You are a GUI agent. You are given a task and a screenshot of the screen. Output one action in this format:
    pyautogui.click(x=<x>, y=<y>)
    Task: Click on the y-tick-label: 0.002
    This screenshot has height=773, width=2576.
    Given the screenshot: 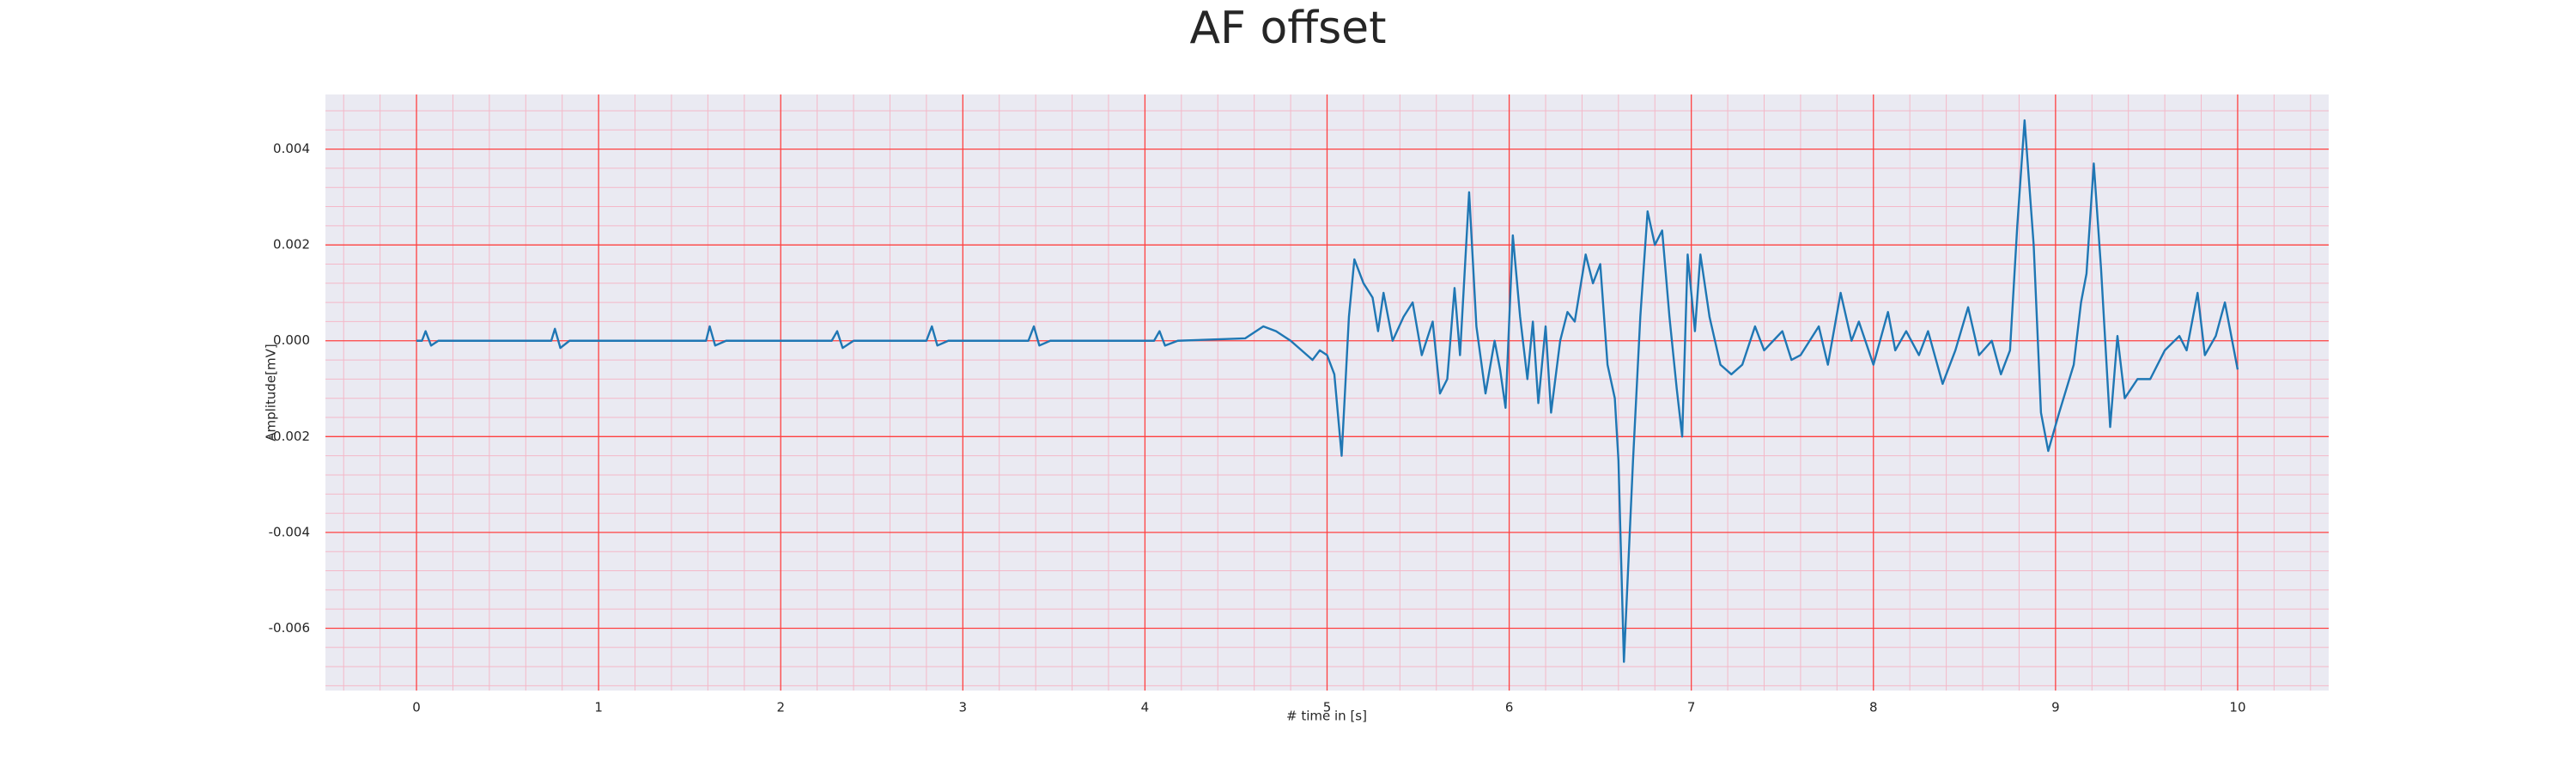 What is the action you would take?
    pyautogui.click(x=291, y=245)
    